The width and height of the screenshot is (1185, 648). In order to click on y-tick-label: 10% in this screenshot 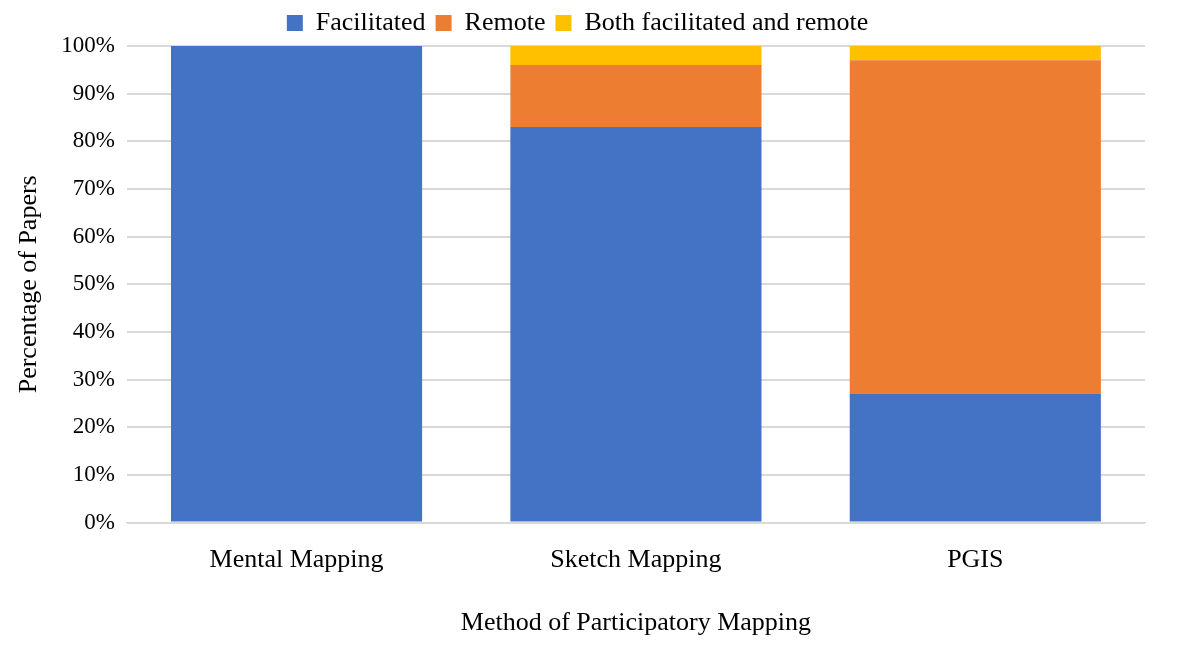, I will do `click(93, 473)`.